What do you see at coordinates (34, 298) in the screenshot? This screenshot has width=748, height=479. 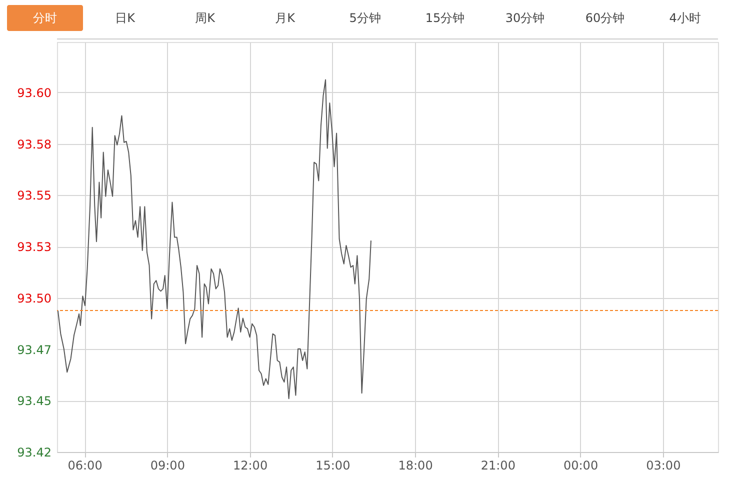 I see `y-tick-label: 93.50` at bounding box center [34, 298].